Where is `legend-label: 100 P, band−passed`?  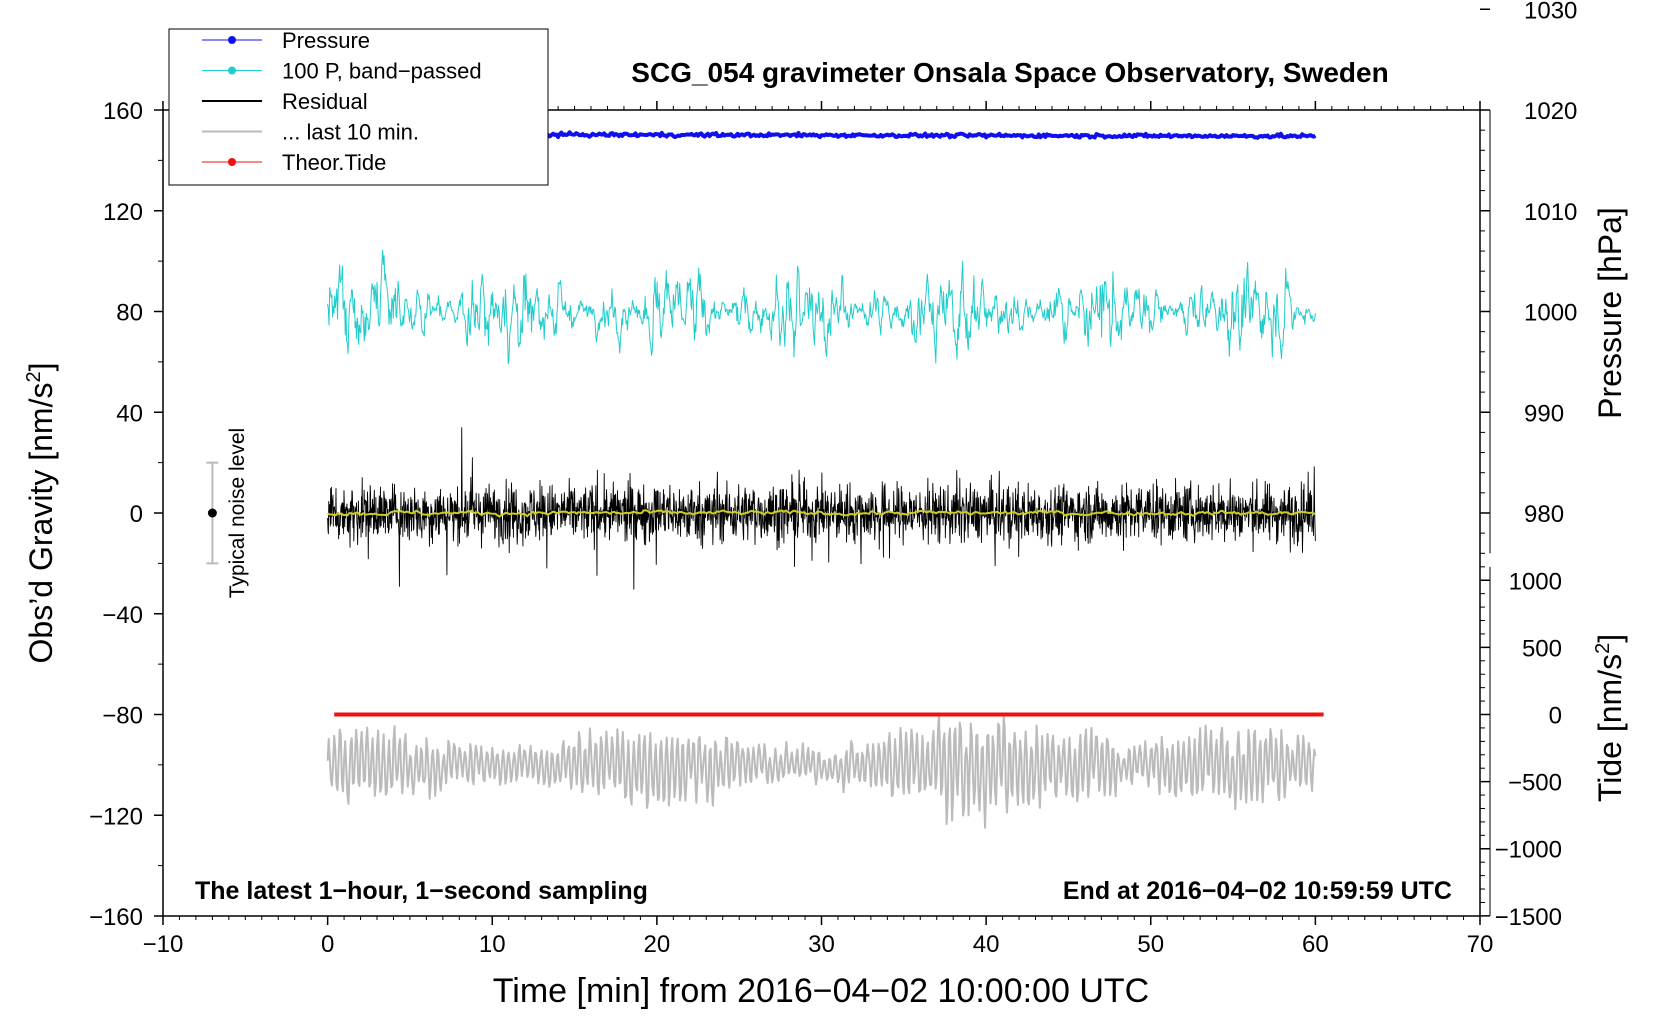
legend-label: 100 P, band−passed is located at coordinates (382, 71).